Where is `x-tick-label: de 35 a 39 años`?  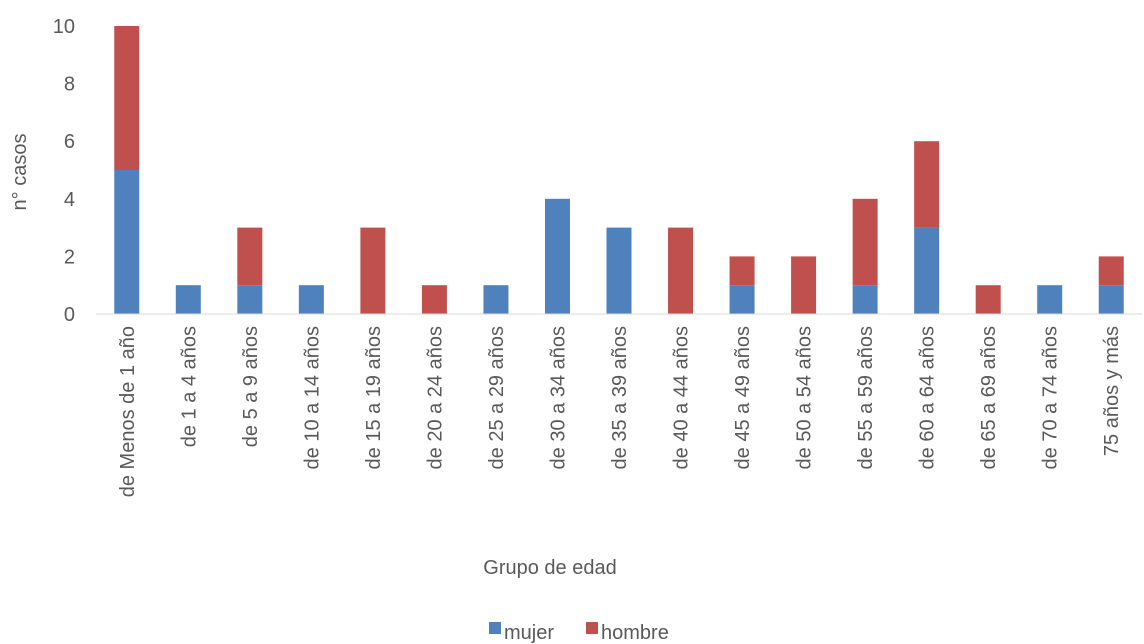 x-tick-label: de 35 a 39 años is located at coordinates (620, 397).